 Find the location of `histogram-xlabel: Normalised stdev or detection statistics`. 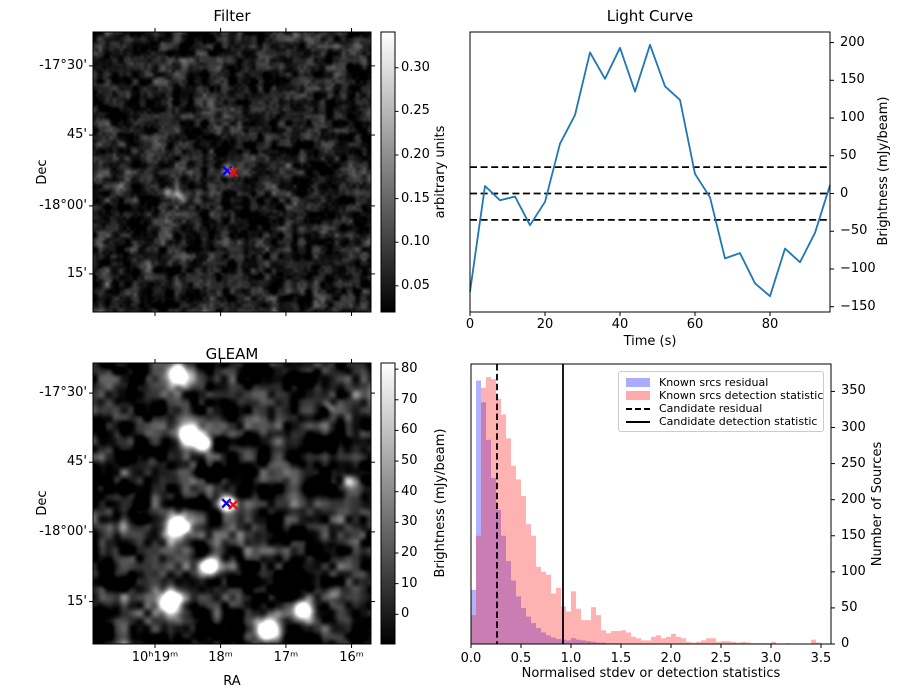

histogram-xlabel: Normalised stdev or detection statistics is located at coordinates (651, 673).